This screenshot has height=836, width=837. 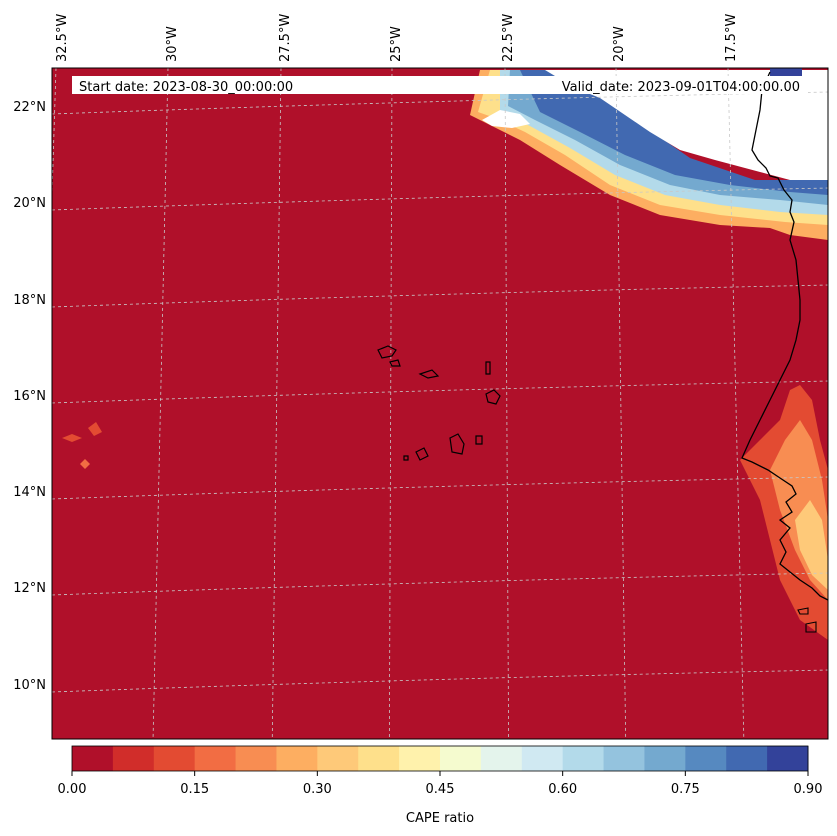 What do you see at coordinates (29, 107) in the screenshot?
I see `lat-label-22n: 22°N` at bounding box center [29, 107].